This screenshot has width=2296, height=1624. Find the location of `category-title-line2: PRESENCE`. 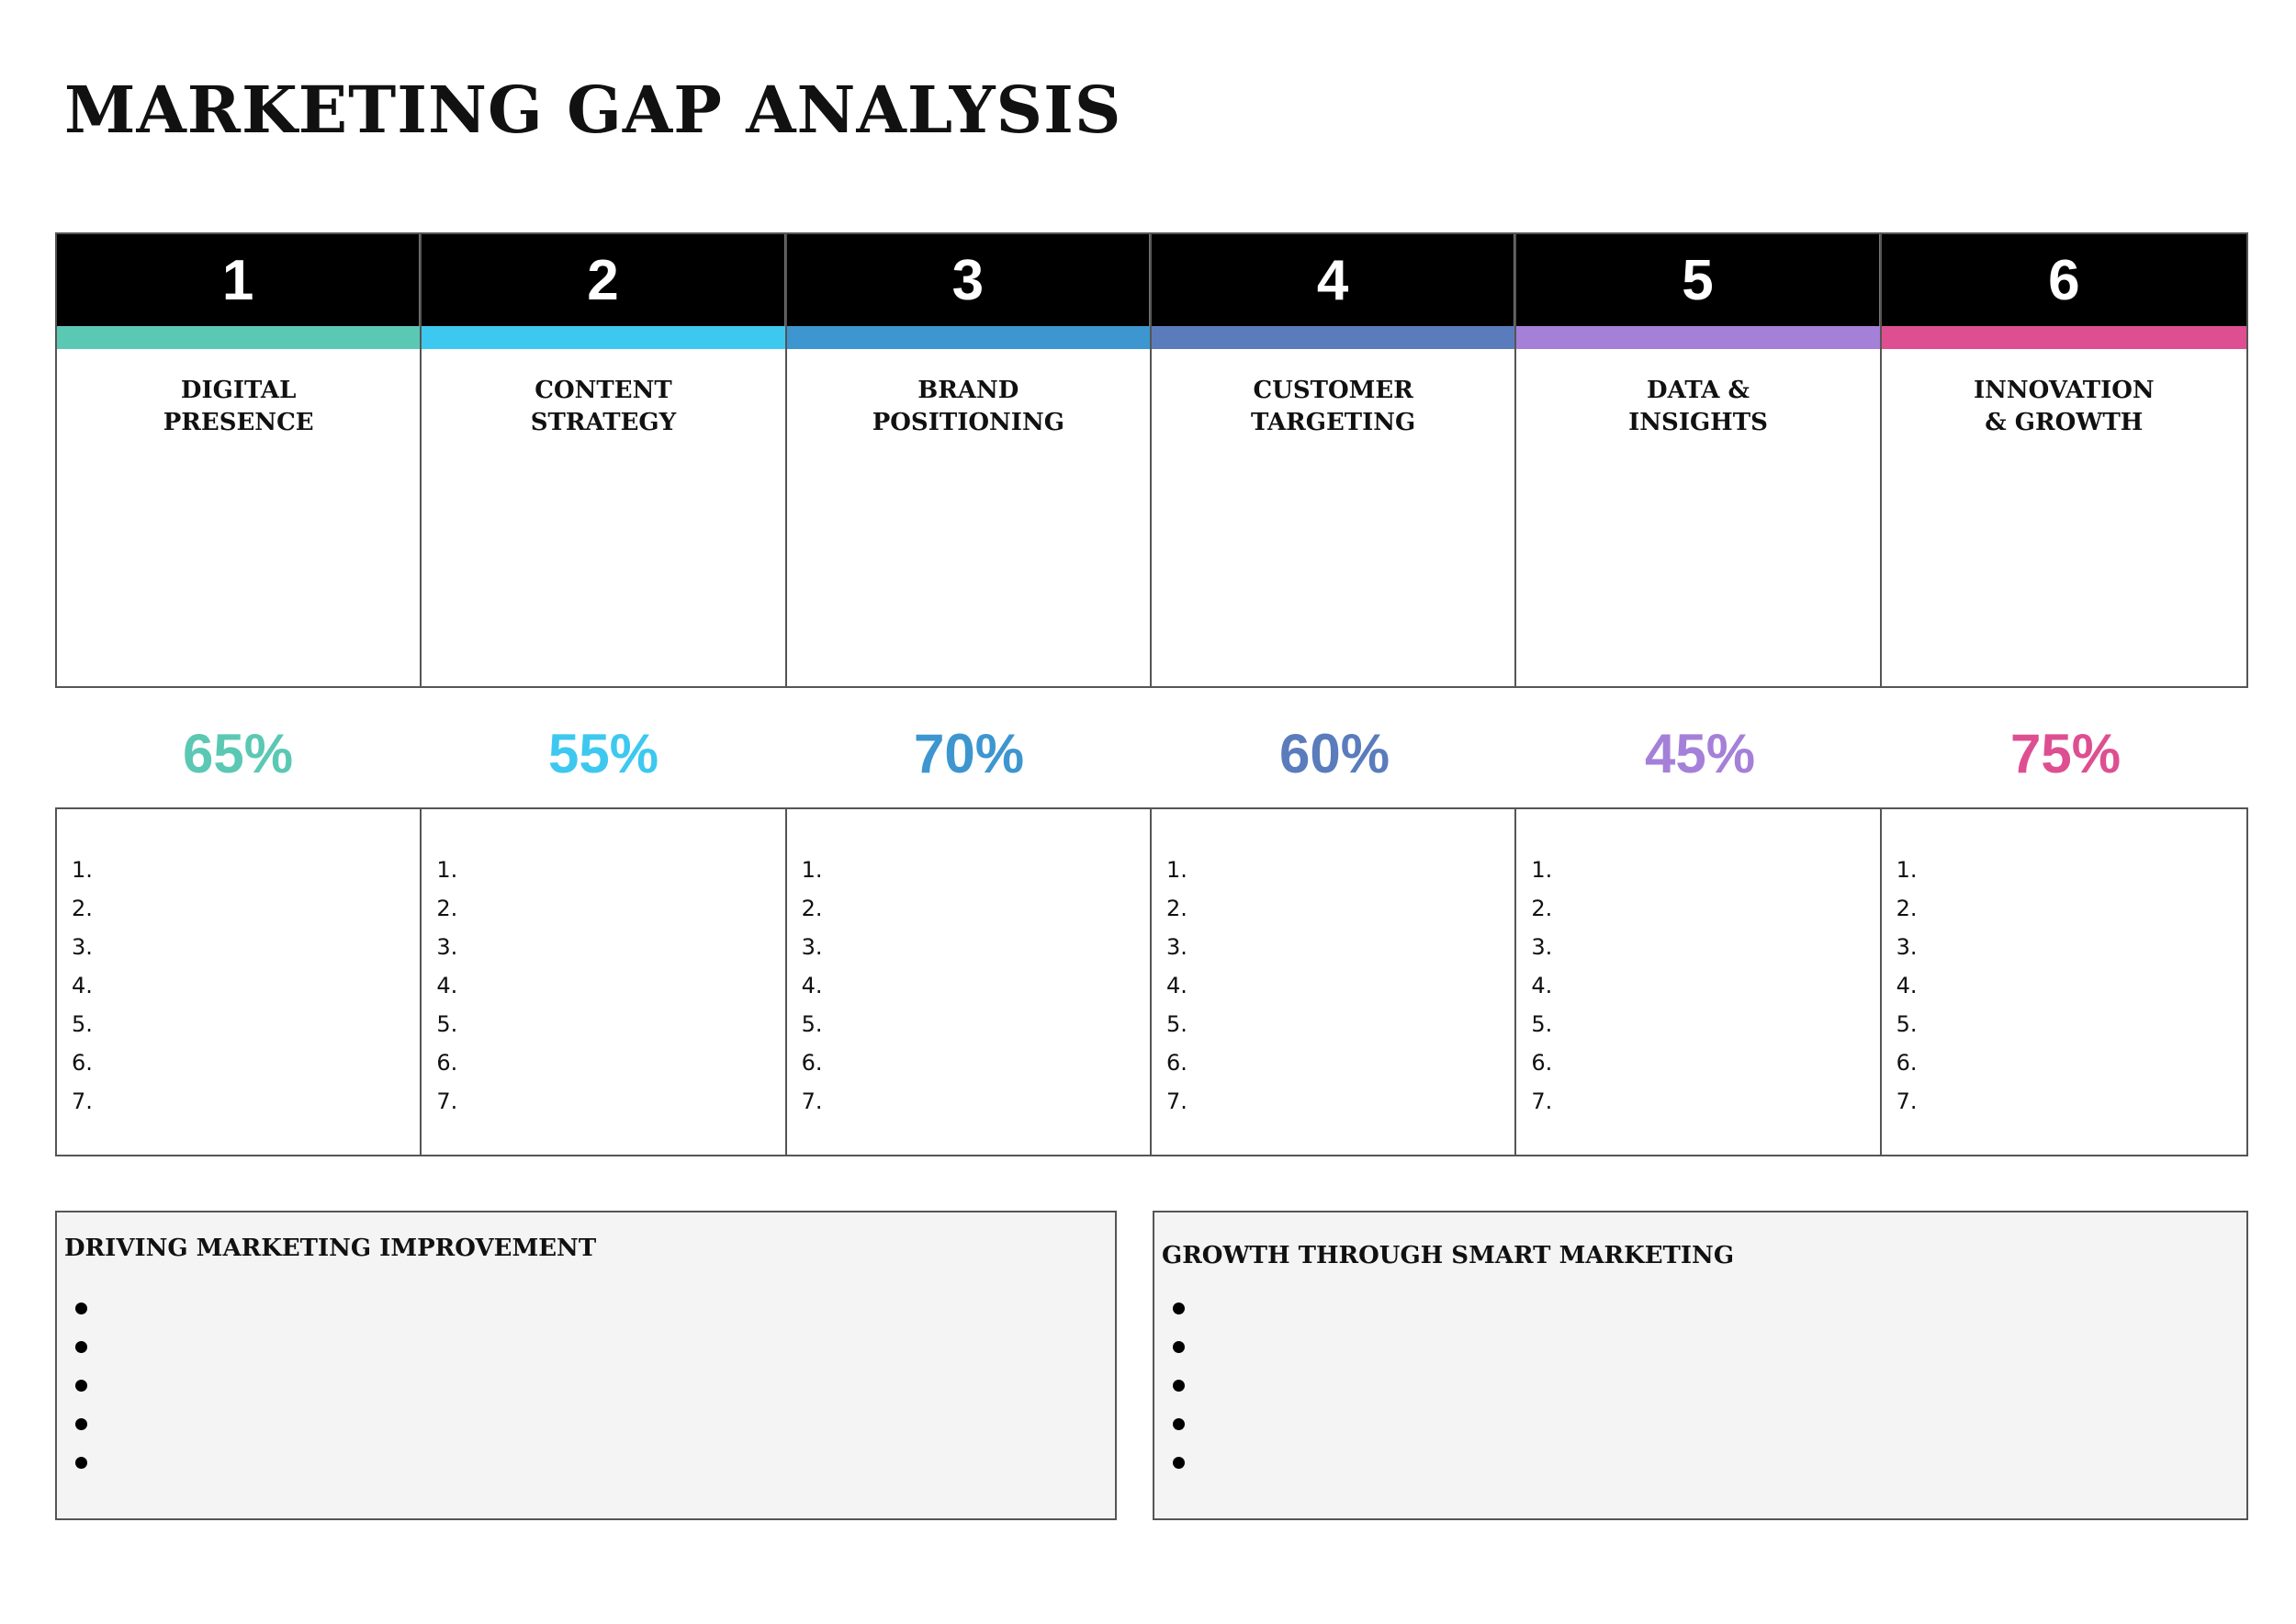

category-title-line2: PRESENCE is located at coordinates (238, 422).